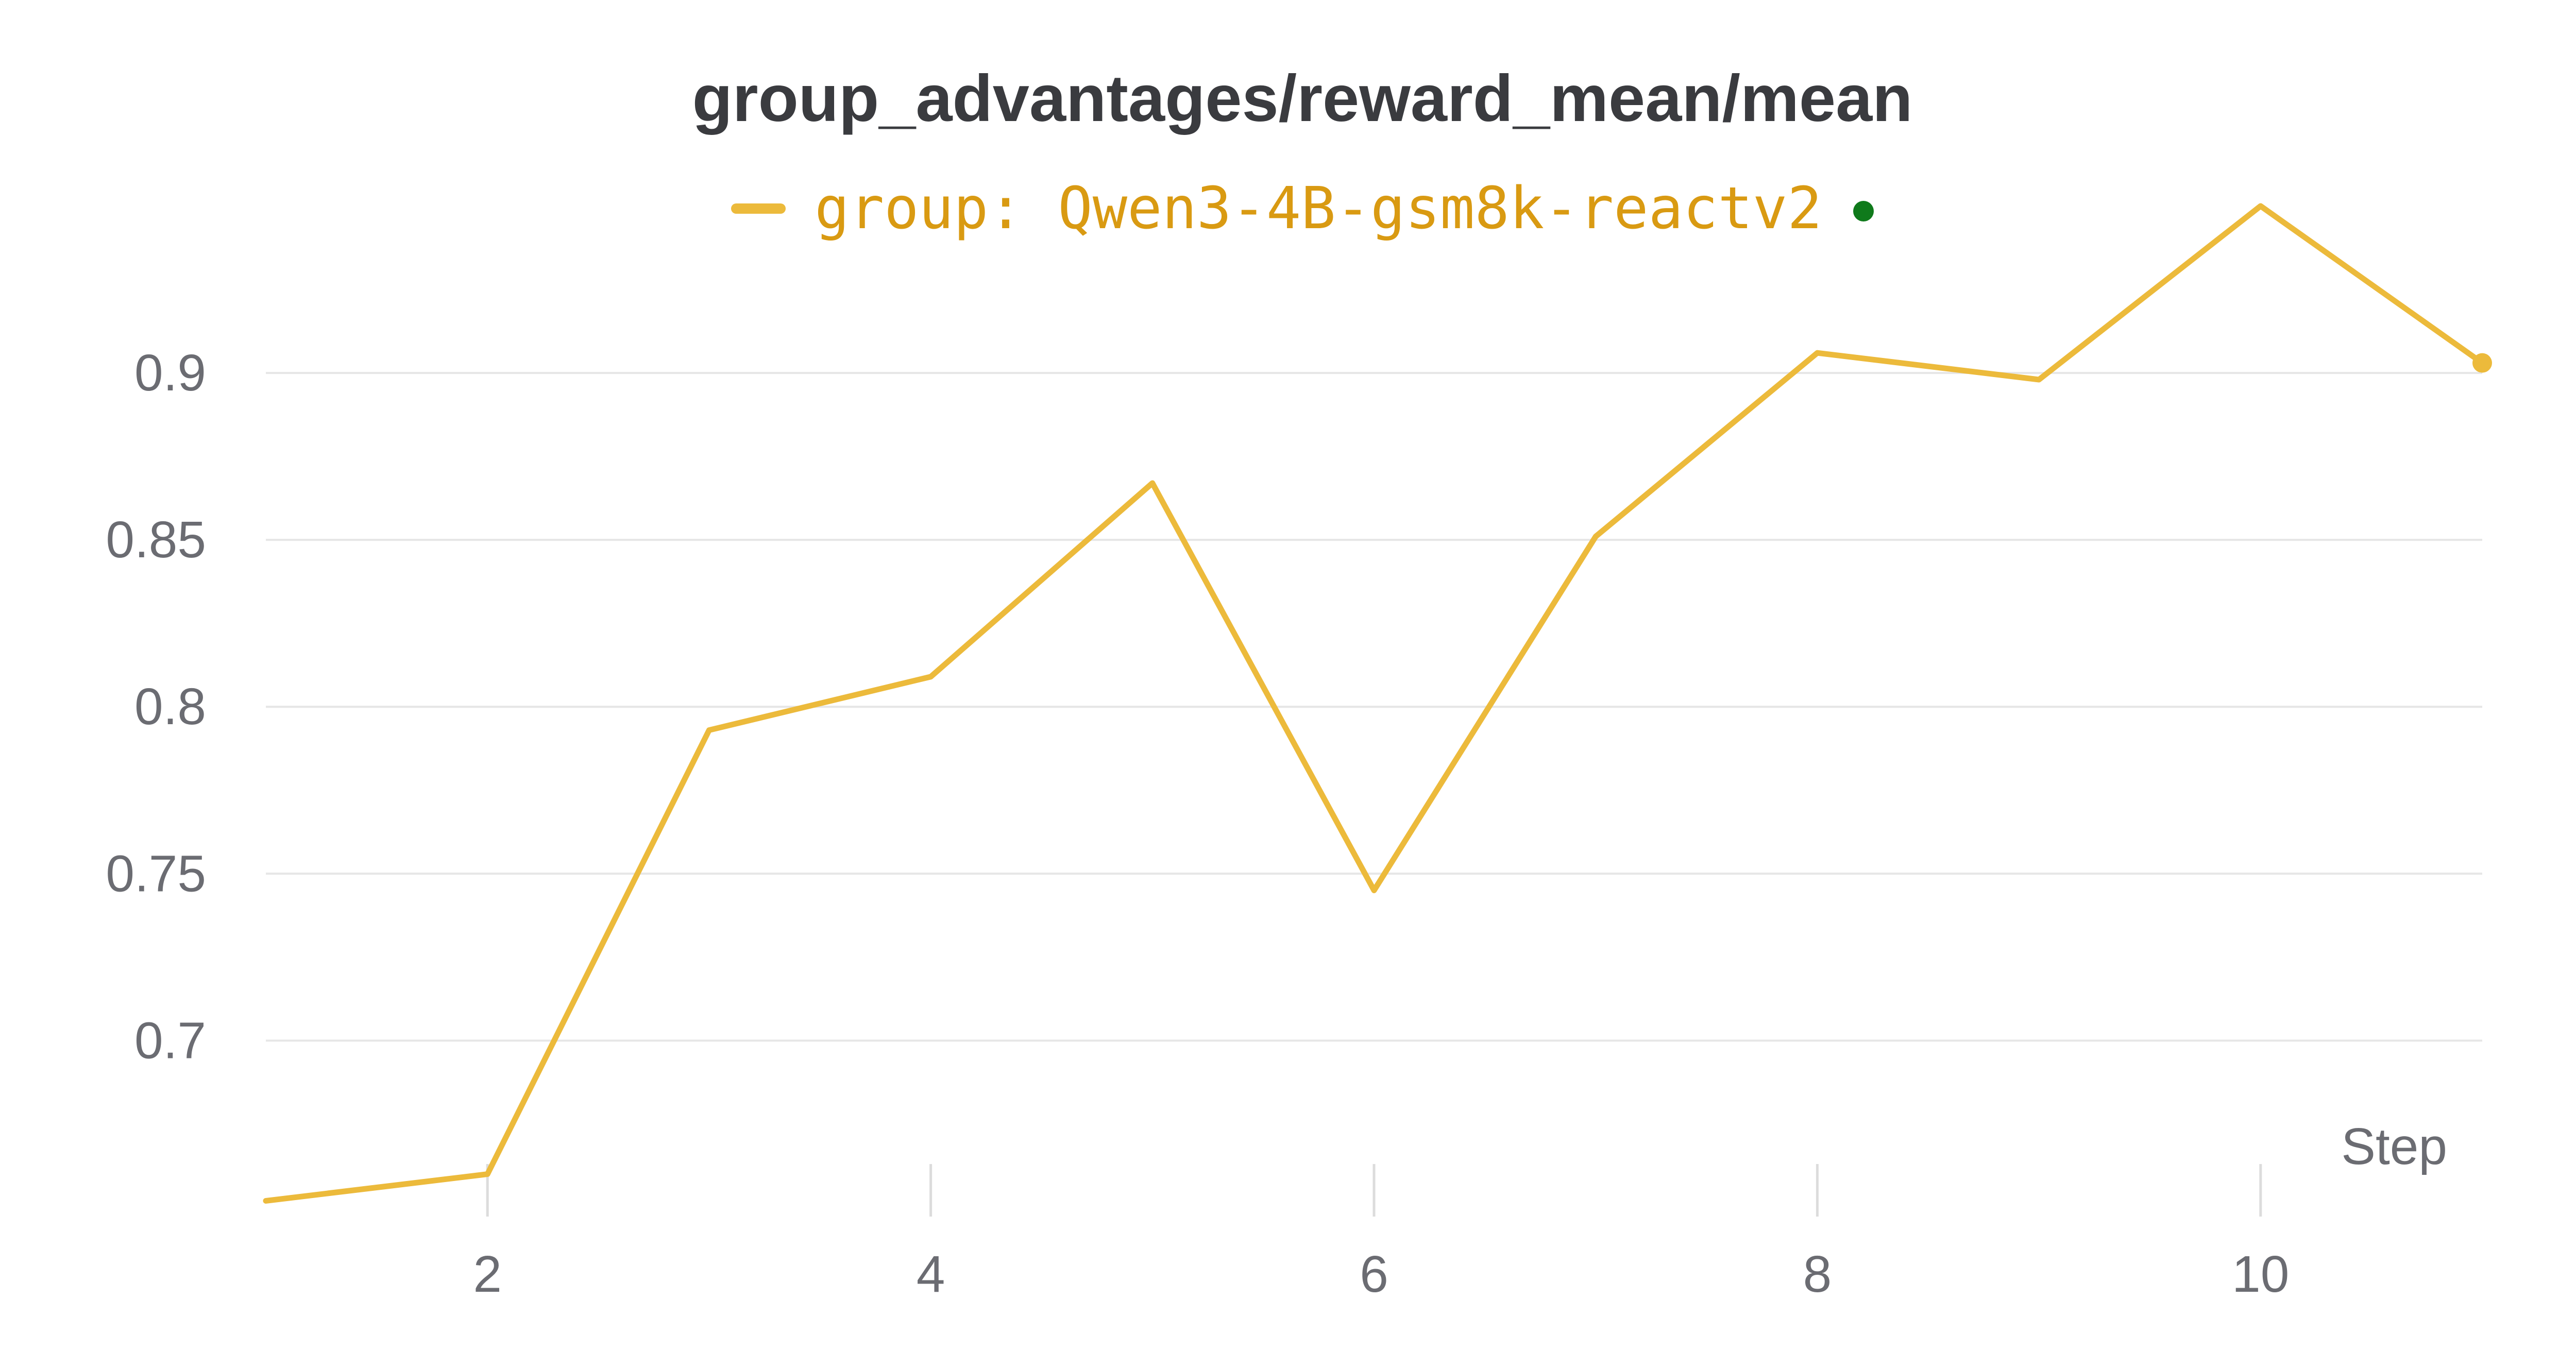  I want to click on x-tick-label: 4, so click(931, 1274).